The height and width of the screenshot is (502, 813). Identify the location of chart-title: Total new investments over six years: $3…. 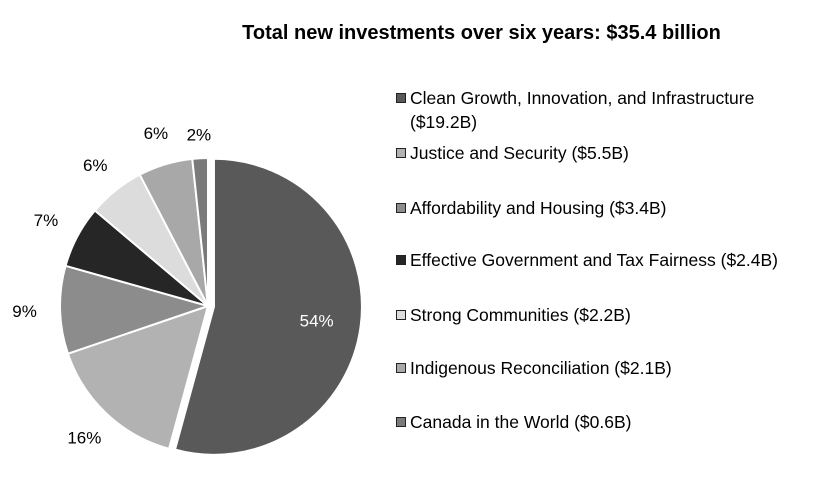
(481, 33).